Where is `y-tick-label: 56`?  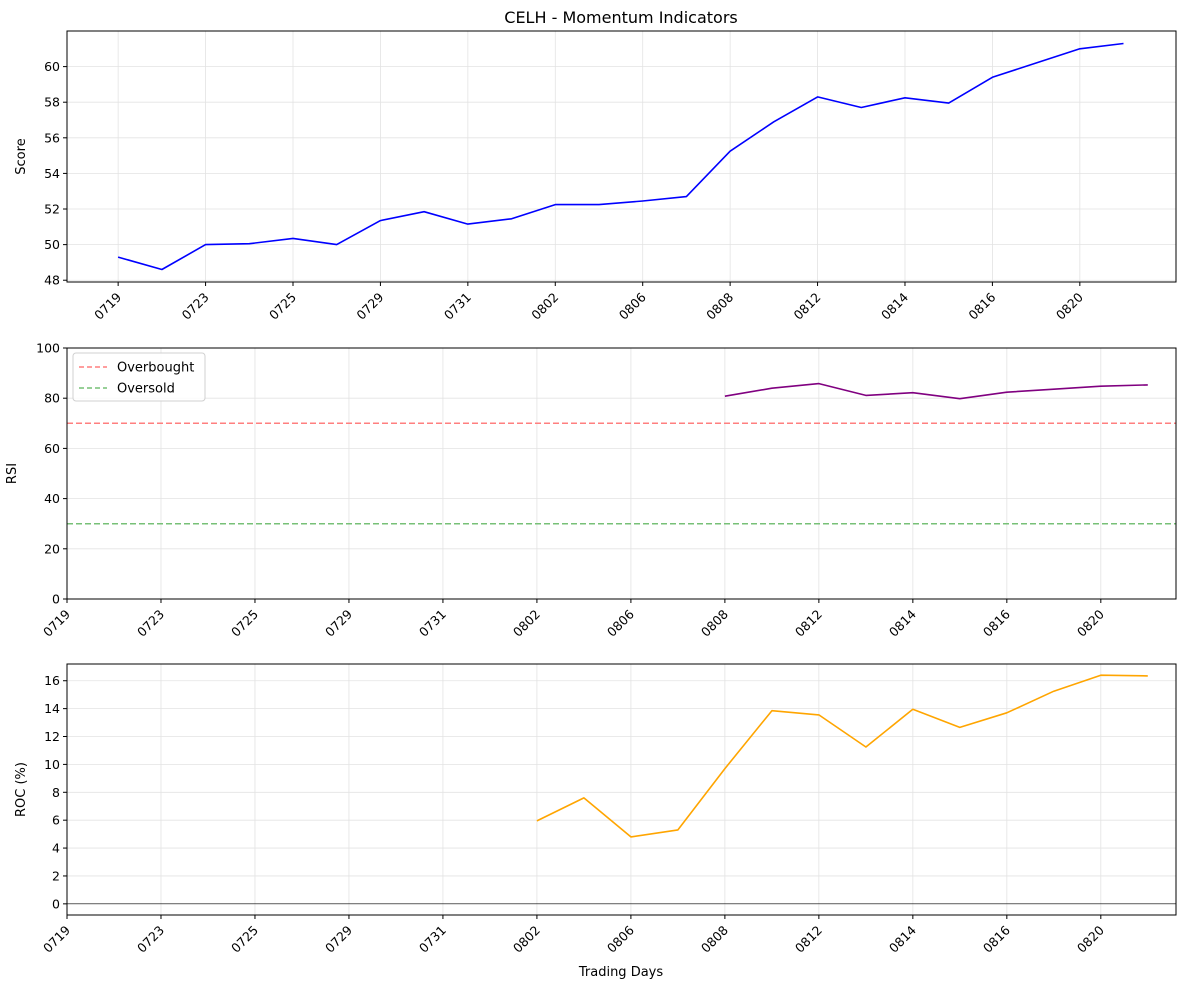 y-tick-label: 56 is located at coordinates (52, 137).